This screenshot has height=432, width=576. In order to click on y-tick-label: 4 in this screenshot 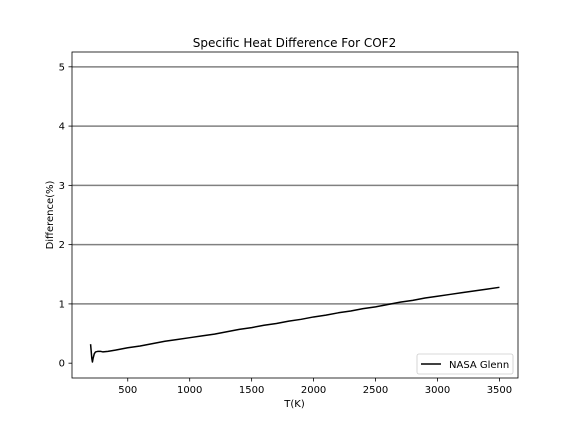, I will do `click(62, 127)`.